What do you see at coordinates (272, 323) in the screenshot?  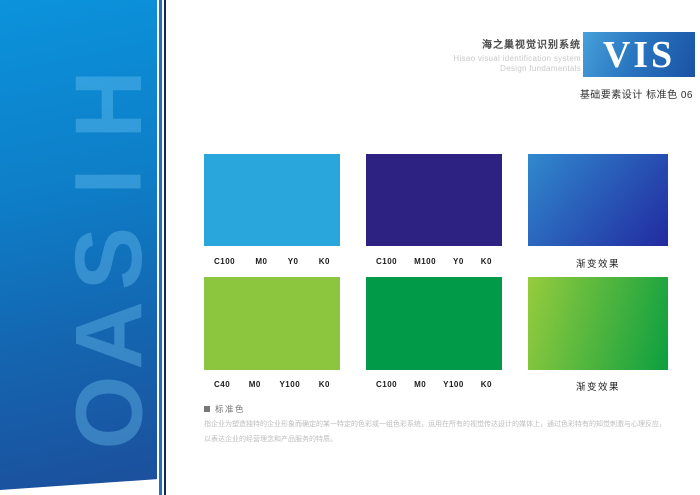 I see `color-swatch-yellow-green` at bounding box center [272, 323].